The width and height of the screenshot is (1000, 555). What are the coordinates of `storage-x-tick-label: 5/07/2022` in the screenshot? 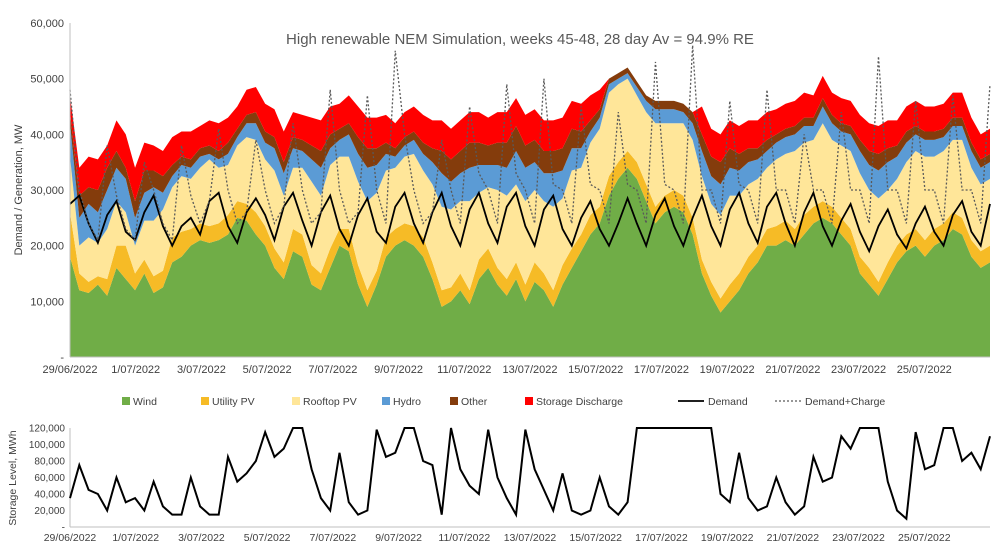 It's located at (267, 538).